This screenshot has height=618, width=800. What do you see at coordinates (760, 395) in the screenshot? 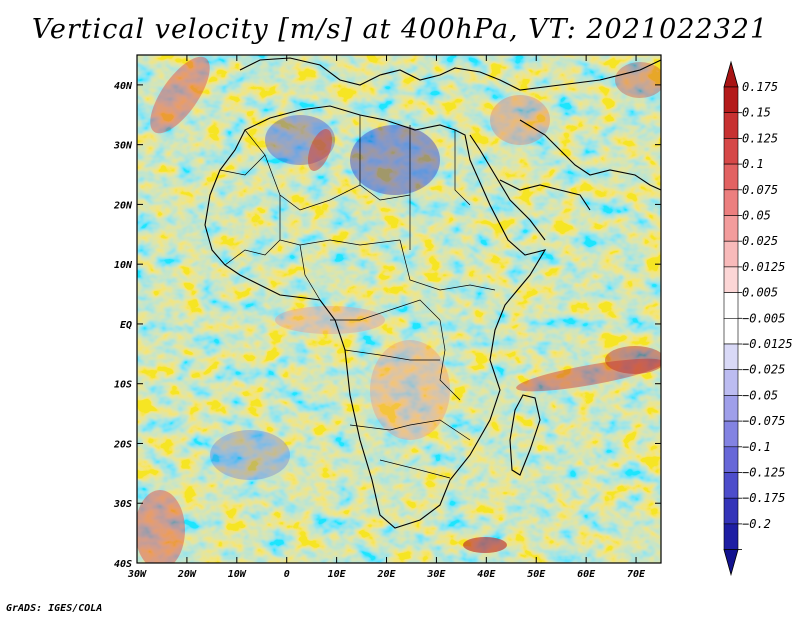
I see `colorbar-label: −0.05` at bounding box center [760, 395].